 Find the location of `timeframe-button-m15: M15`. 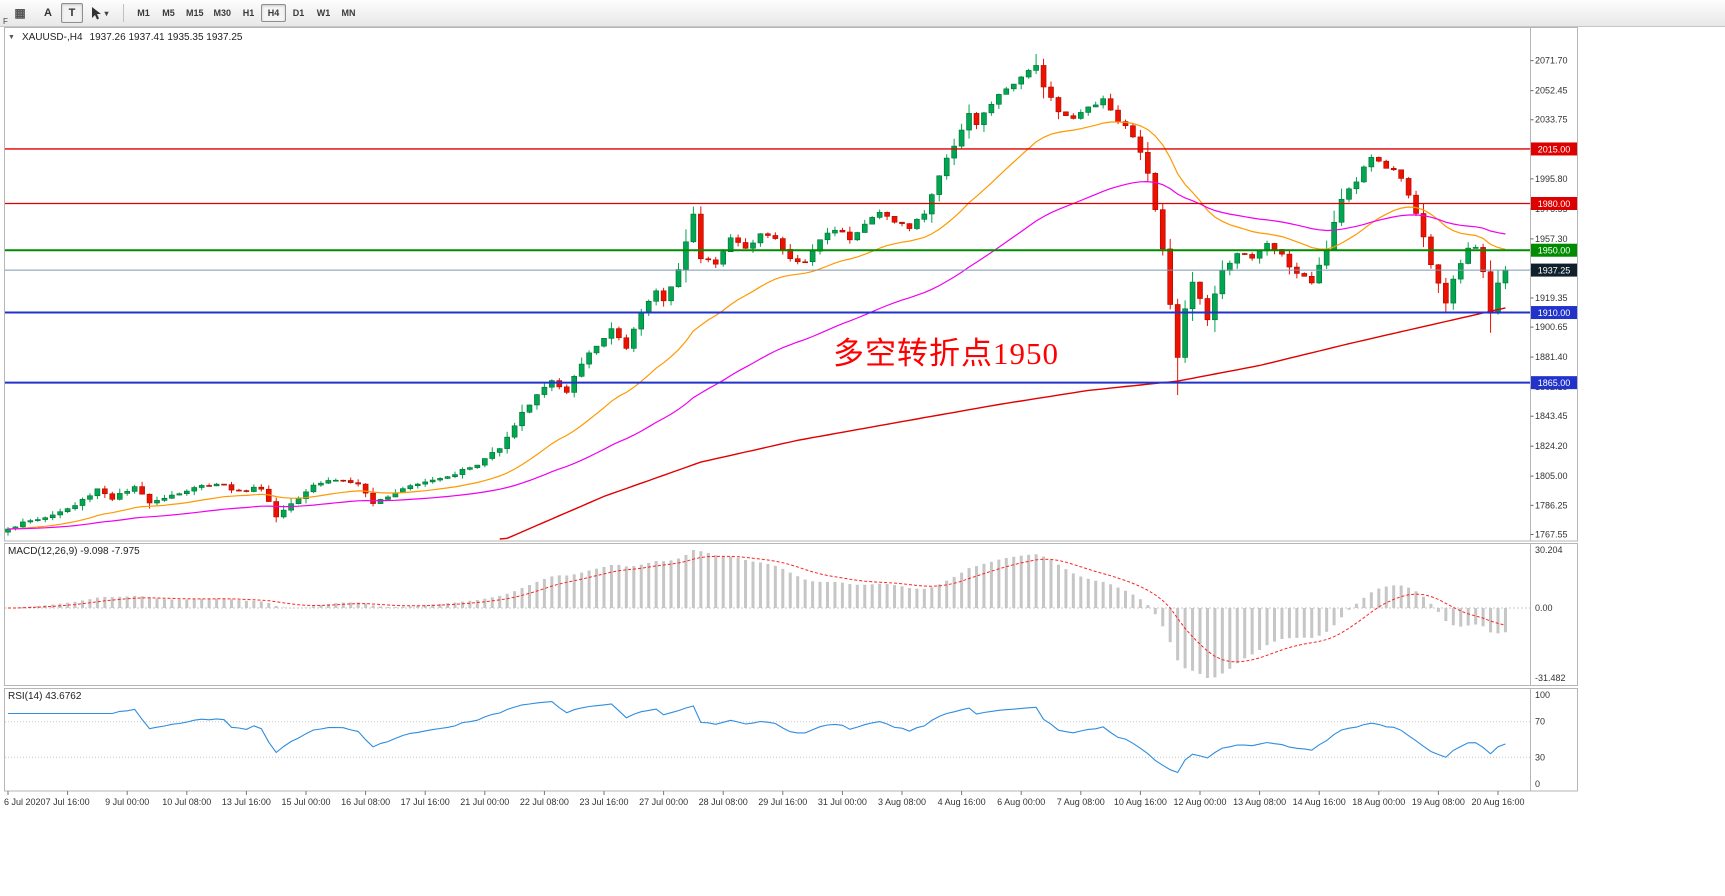

timeframe-button-m15: M15 is located at coordinates (195, 13).